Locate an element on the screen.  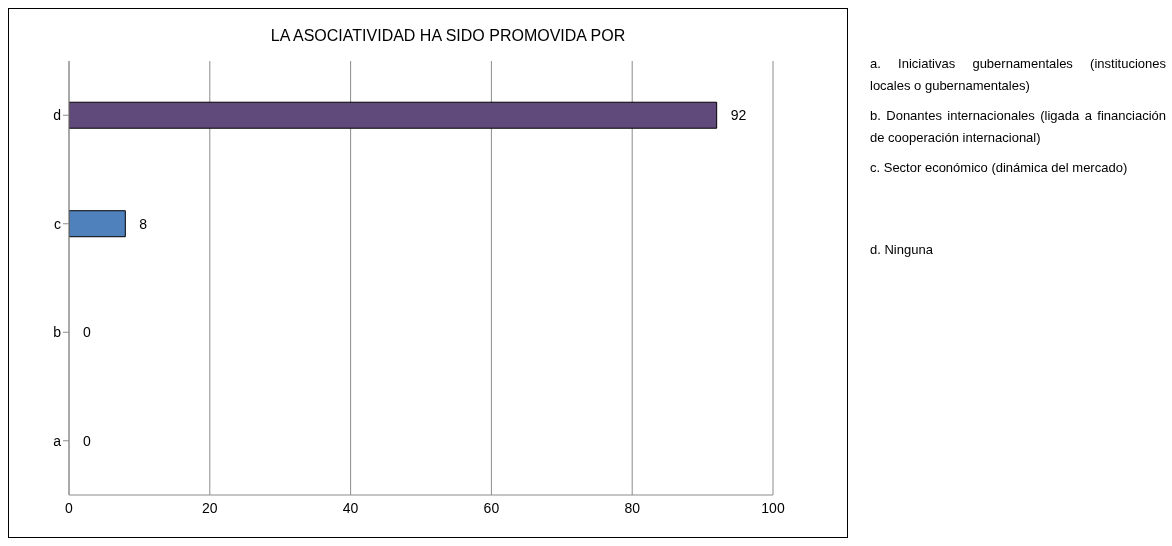
data-label: 92 is located at coordinates (738, 115).